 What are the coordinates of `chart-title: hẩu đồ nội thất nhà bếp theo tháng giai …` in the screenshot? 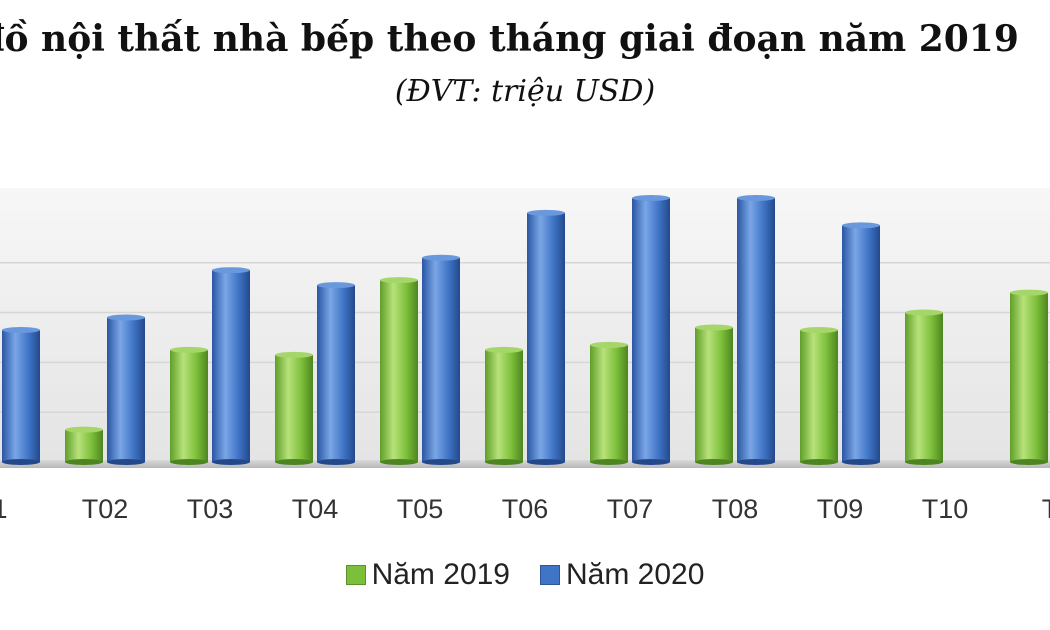 It's located at (509, 39).